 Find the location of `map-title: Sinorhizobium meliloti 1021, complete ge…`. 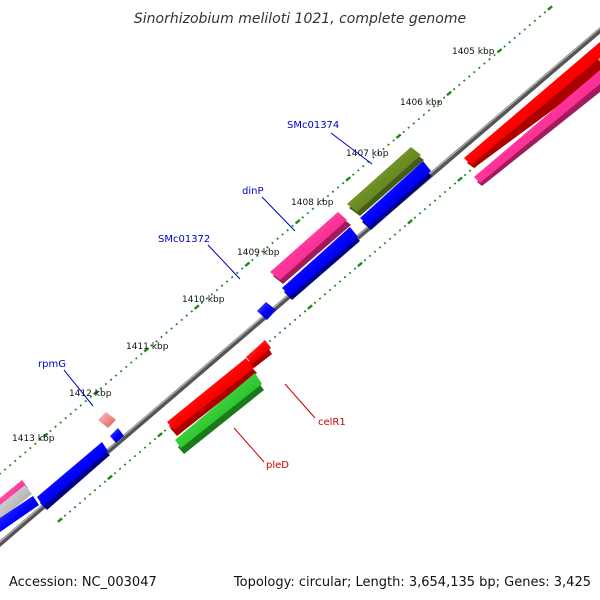

map-title: Sinorhizobium meliloti 1021, complete ge… is located at coordinates (300, 19).